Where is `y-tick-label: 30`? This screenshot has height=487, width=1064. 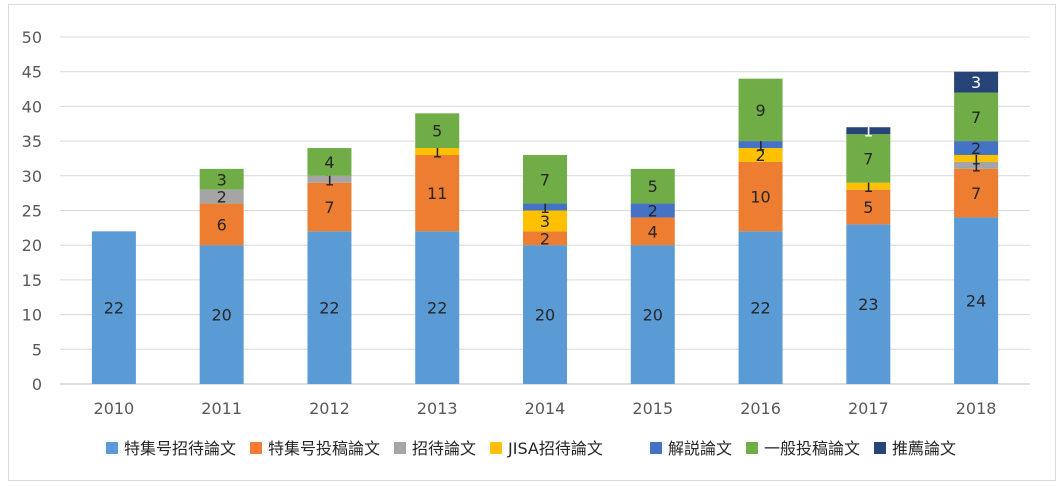 y-tick-label: 30 is located at coordinates (32, 176).